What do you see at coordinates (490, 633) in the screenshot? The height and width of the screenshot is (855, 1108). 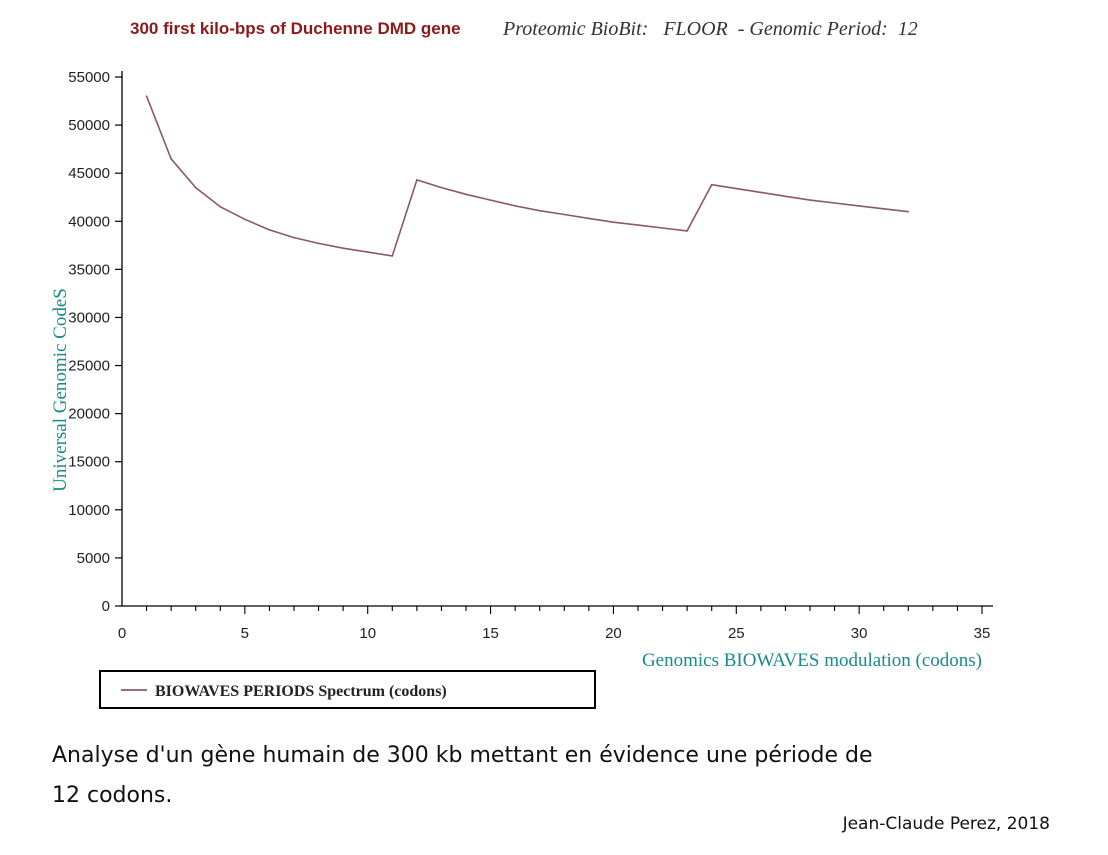 I see `x-tick-label: 15` at bounding box center [490, 633].